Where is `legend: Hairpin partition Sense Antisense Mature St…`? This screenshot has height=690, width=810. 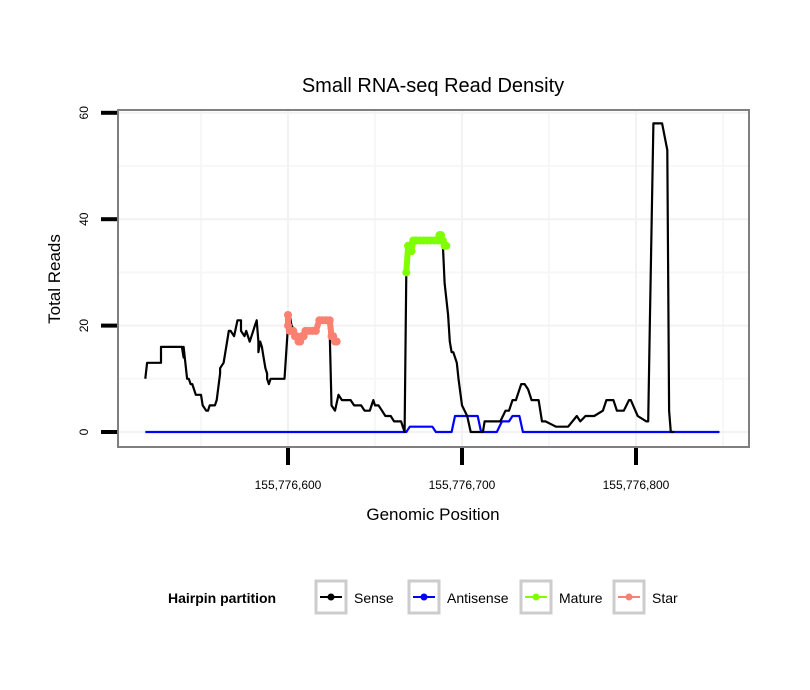
legend: Hairpin partition Sense Antisense Mature St… is located at coordinates (423, 597).